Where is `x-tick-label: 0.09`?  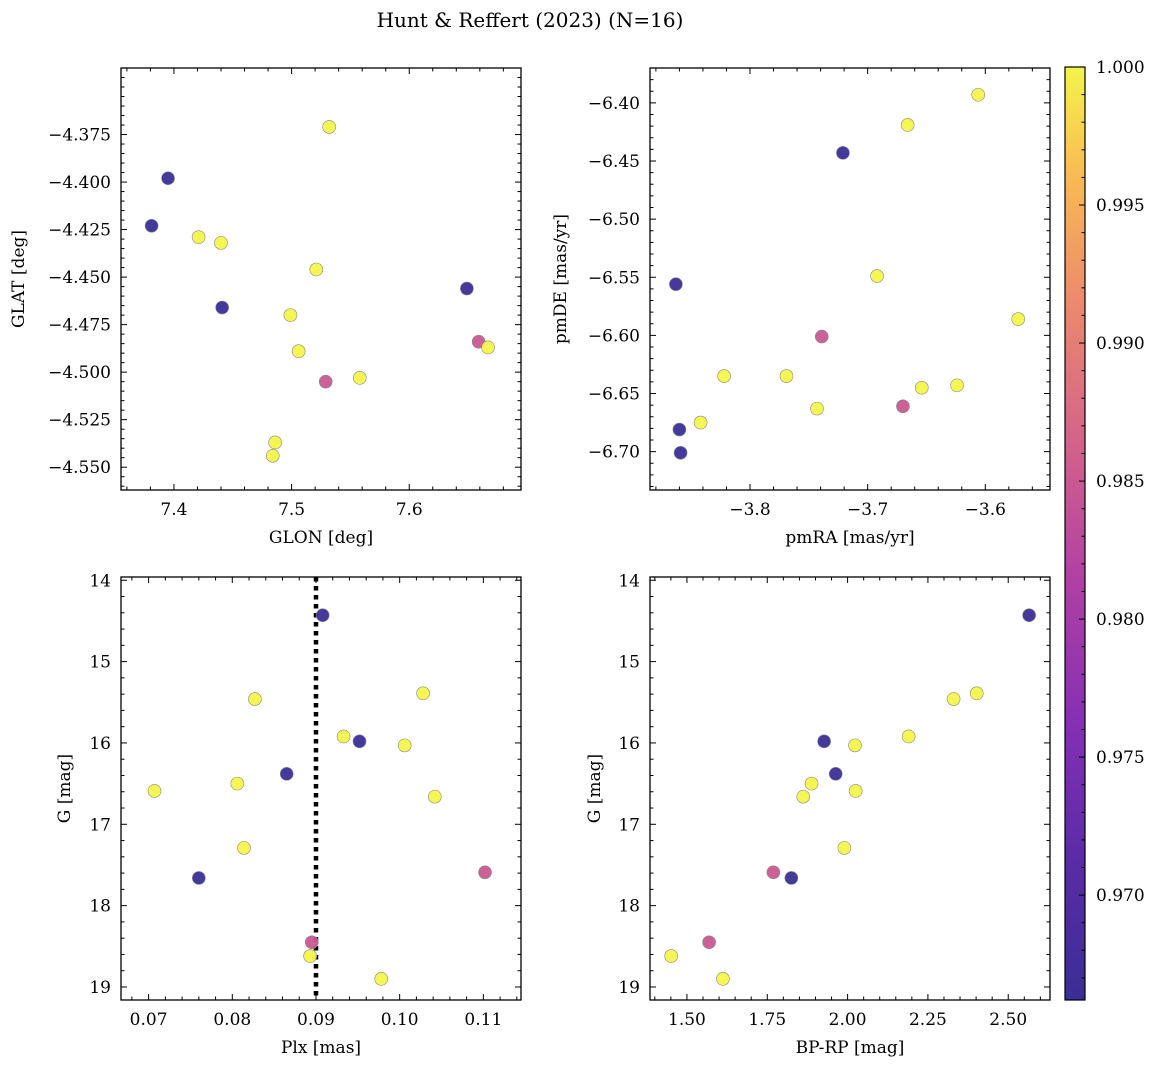 x-tick-label: 0.09 is located at coordinates (316, 1020).